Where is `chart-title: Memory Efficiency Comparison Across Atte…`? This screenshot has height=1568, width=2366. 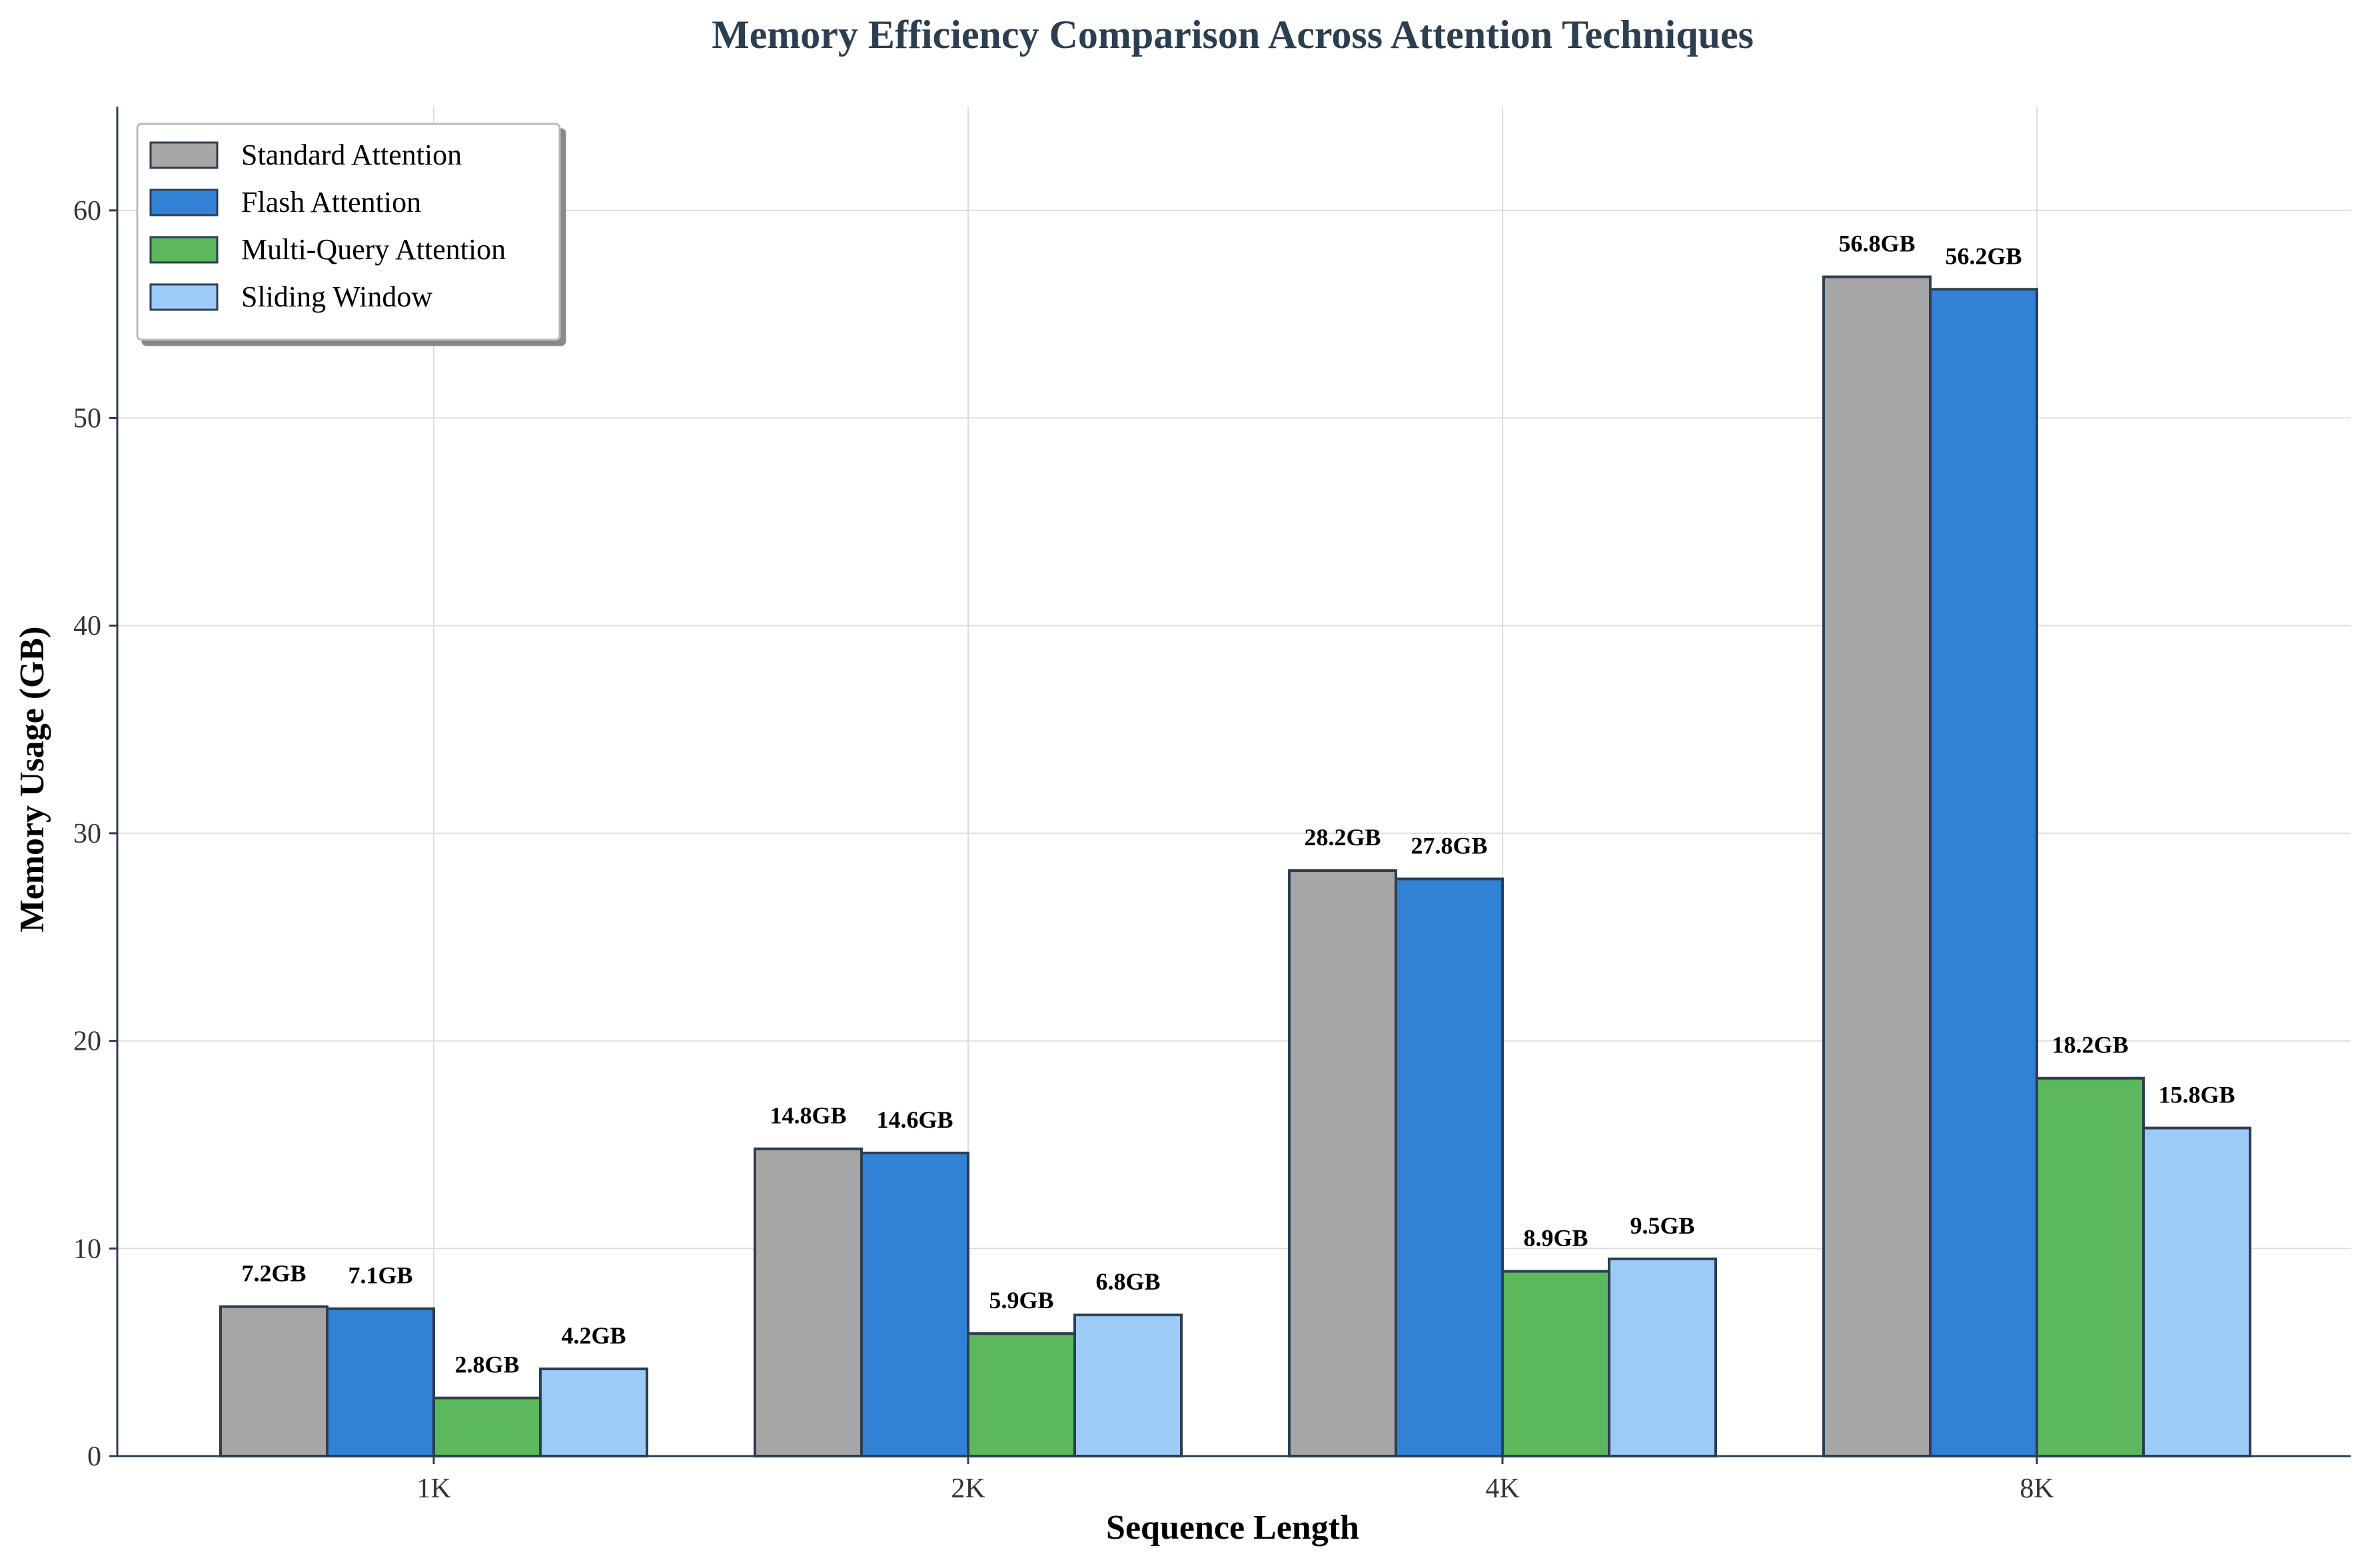
chart-title: Memory Efficiency Comparison Across Atte… is located at coordinates (1233, 35).